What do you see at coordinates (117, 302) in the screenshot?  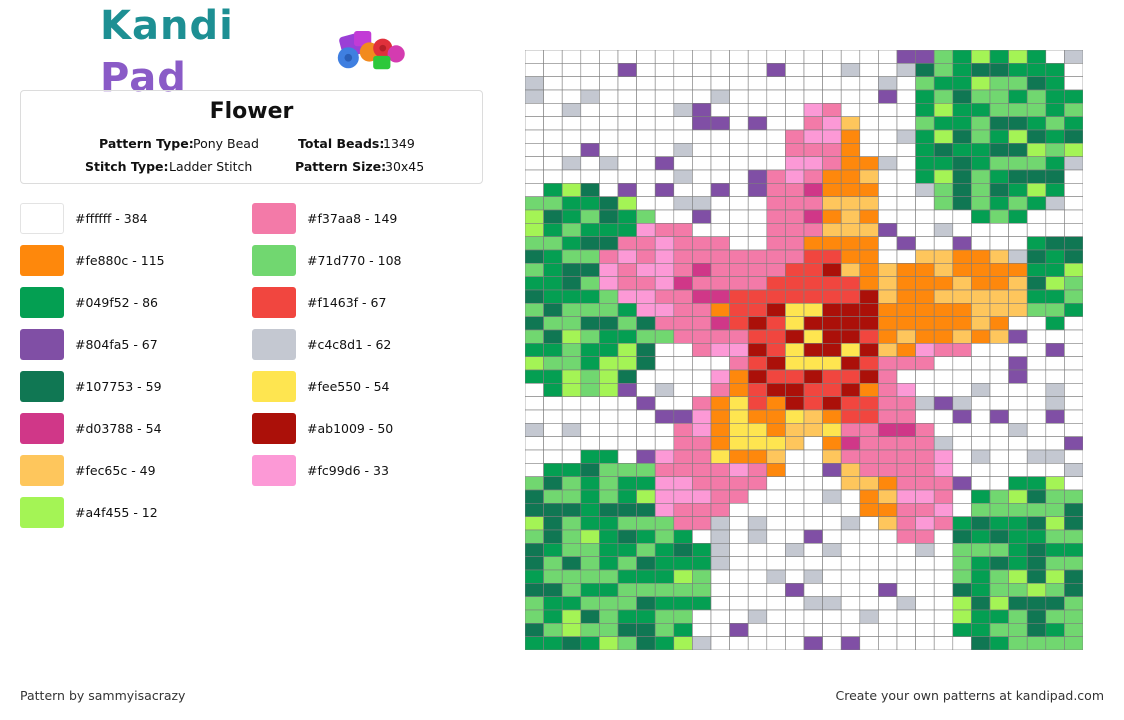 I see `color-swatch-label: #049f52 - 86` at bounding box center [117, 302].